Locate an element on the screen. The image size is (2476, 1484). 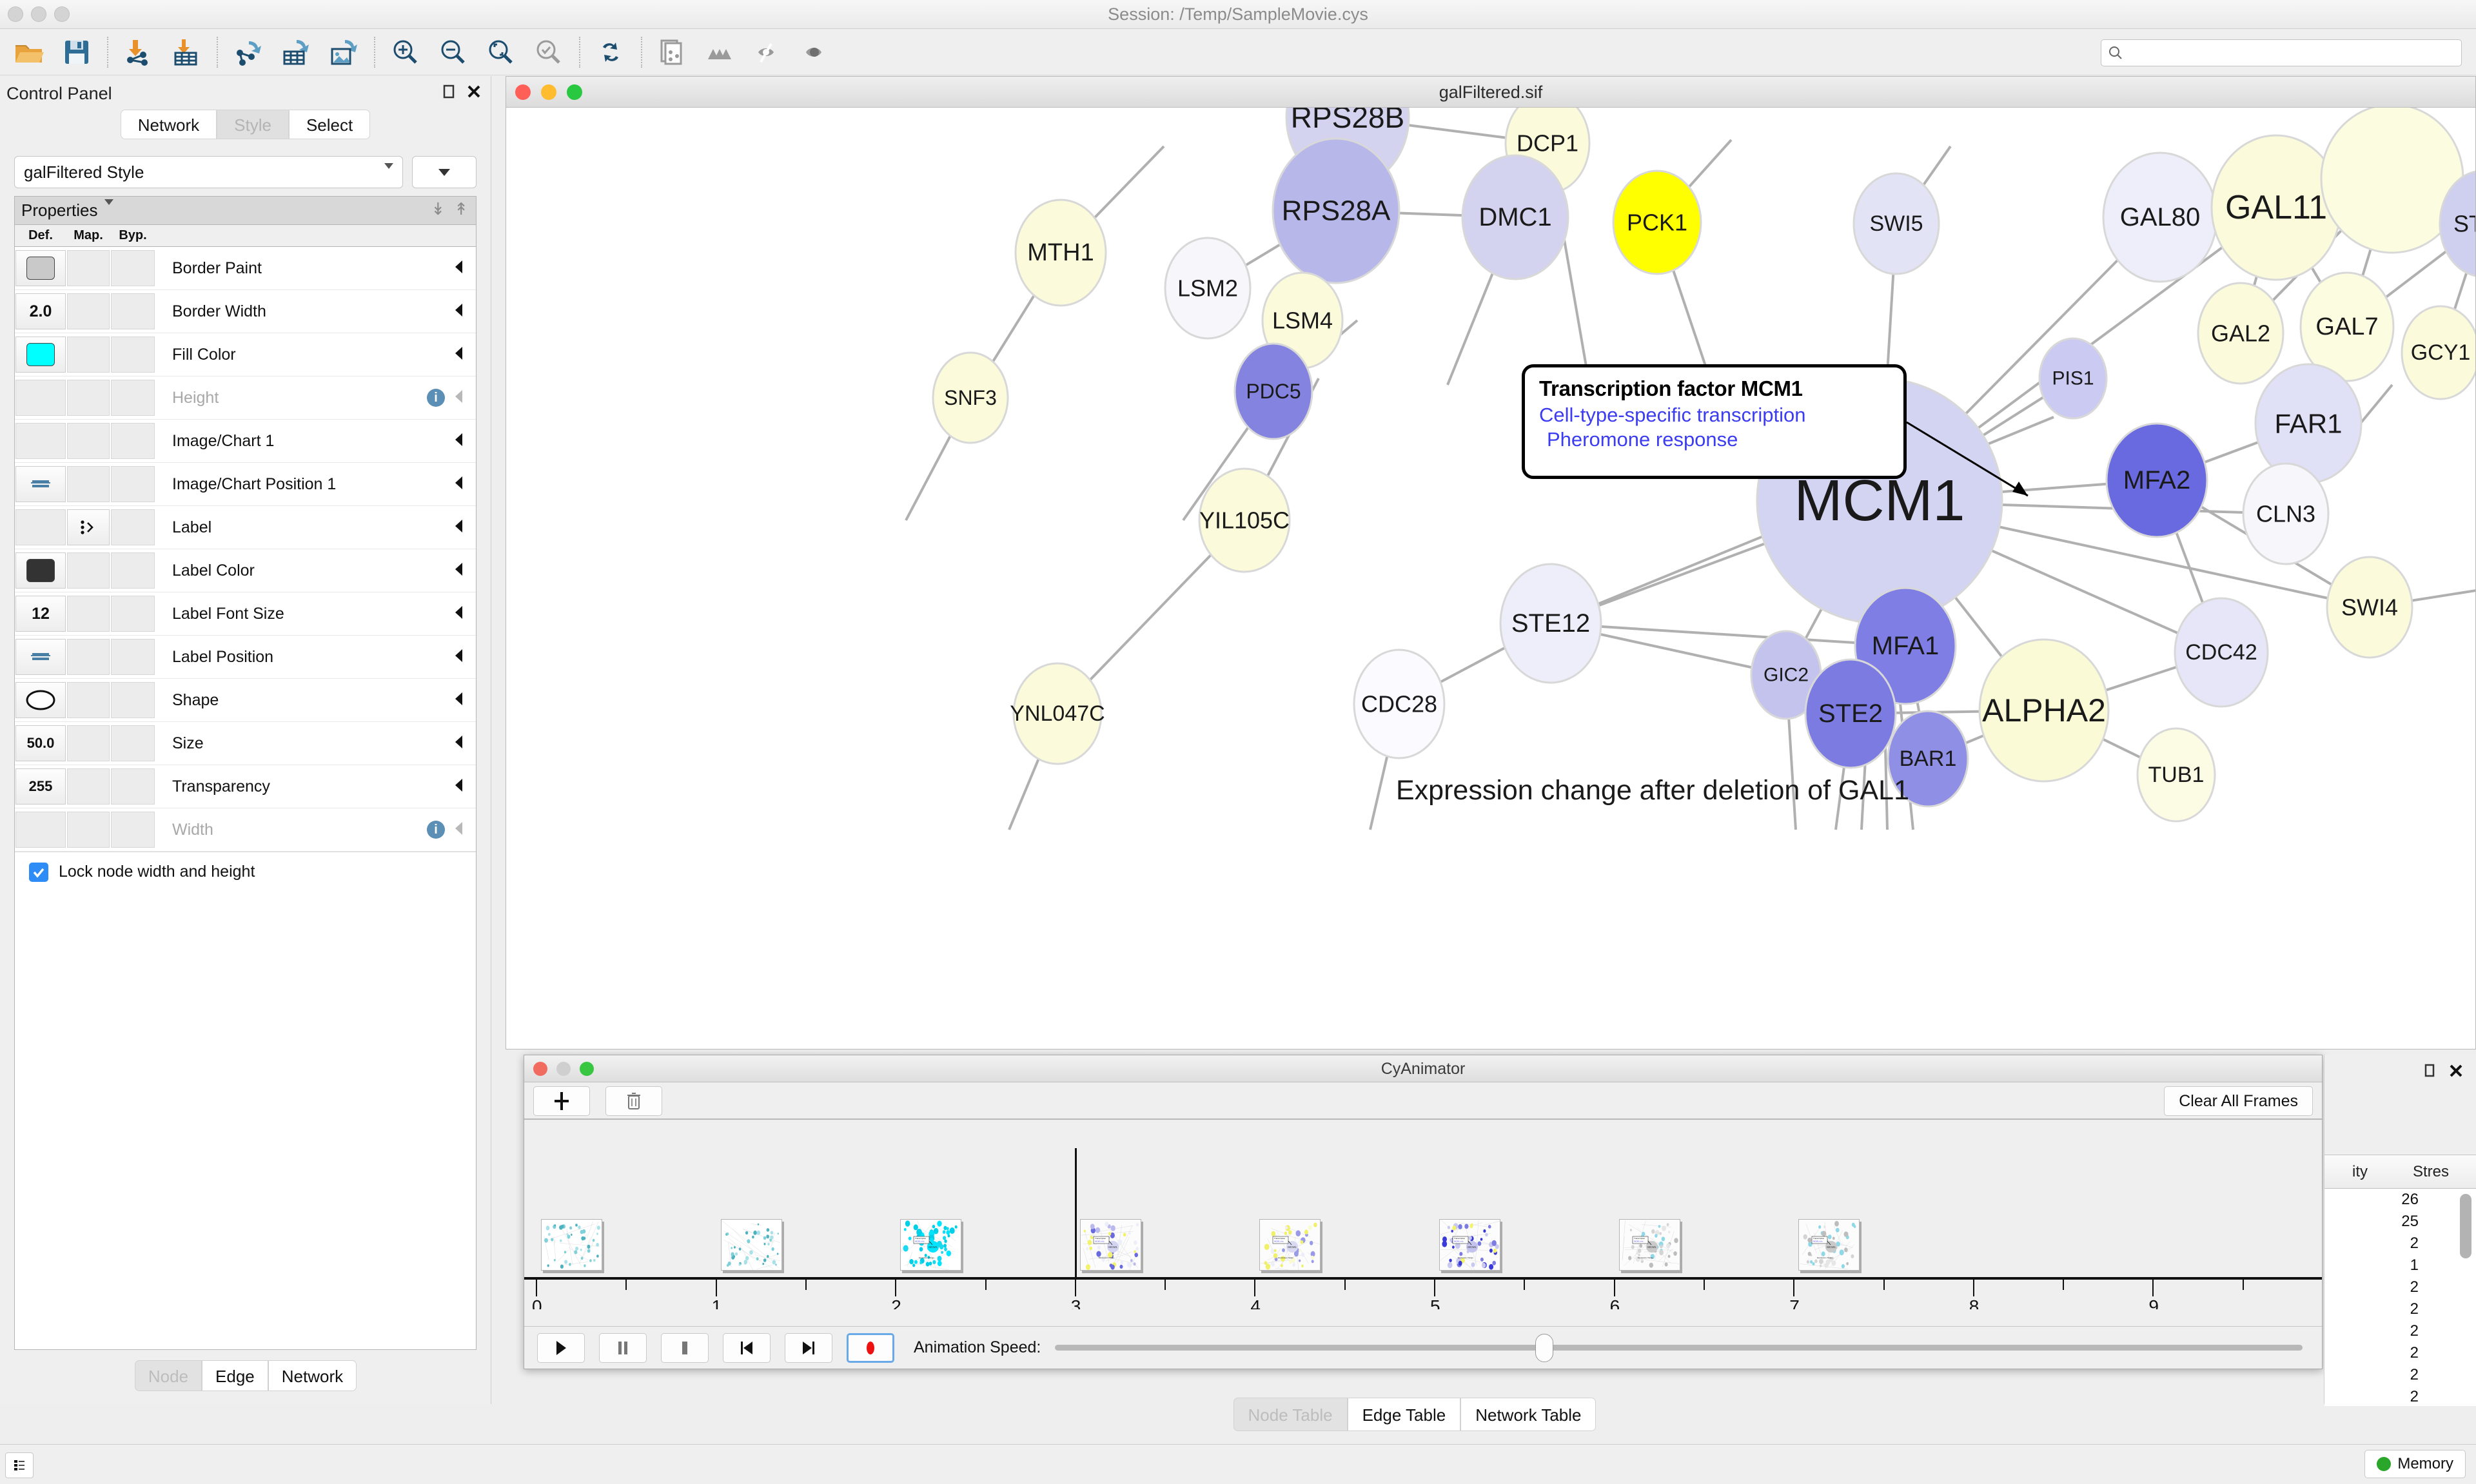
table-row: 25 is located at coordinates (2400, 1222).